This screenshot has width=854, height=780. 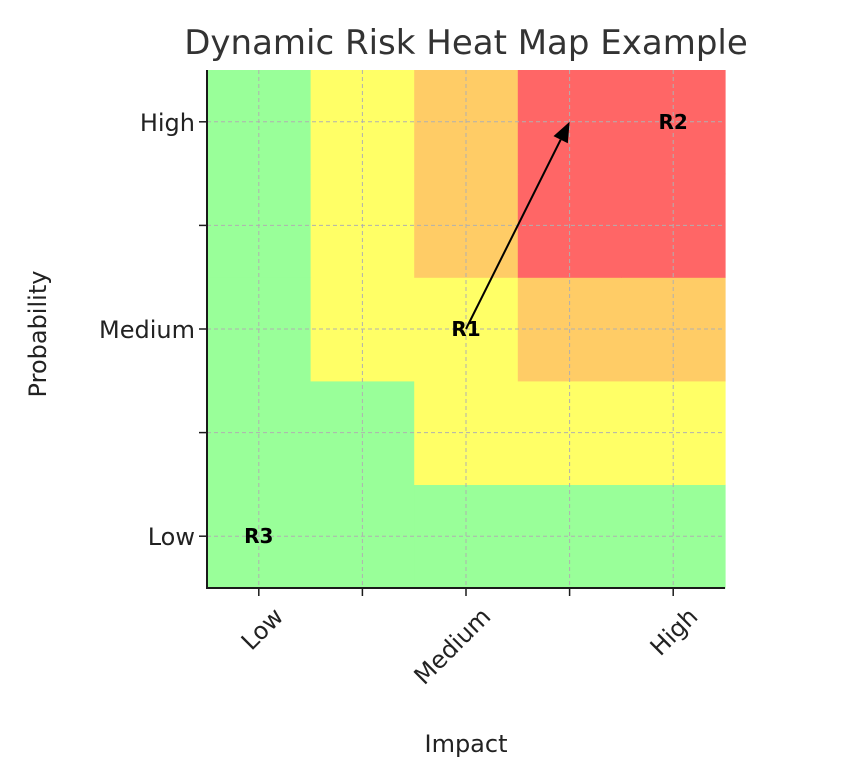 I want to click on x-tick-label: High, so click(x=674, y=631).